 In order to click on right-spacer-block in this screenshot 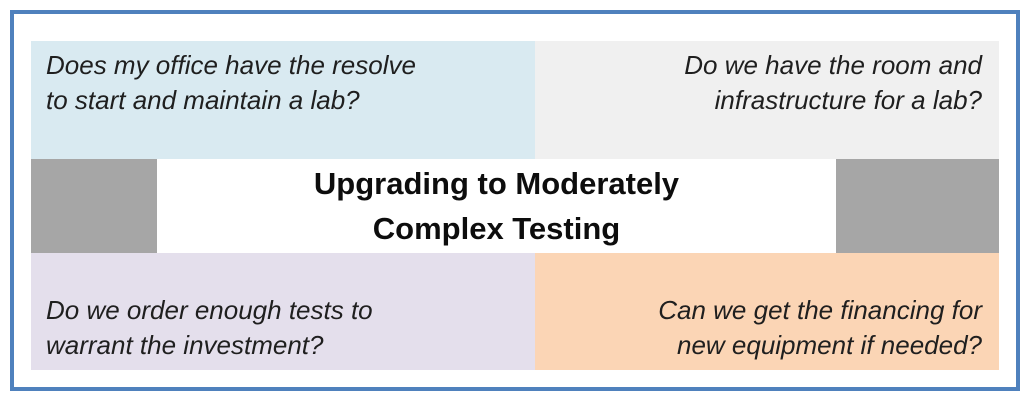, I will do `click(917, 206)`.